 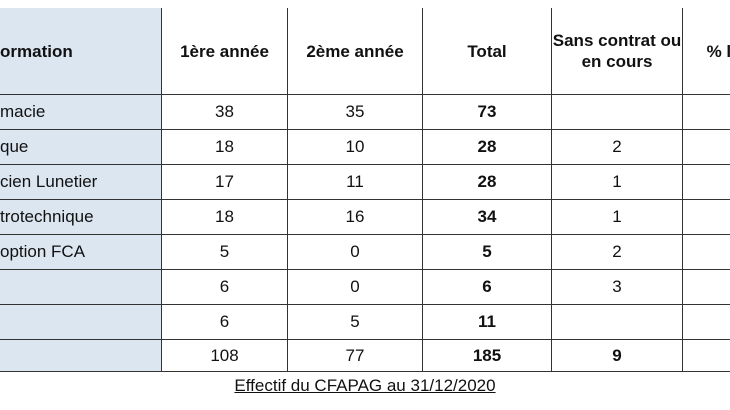 I want to click on table-cell: 10, so click(x=355, y=147).